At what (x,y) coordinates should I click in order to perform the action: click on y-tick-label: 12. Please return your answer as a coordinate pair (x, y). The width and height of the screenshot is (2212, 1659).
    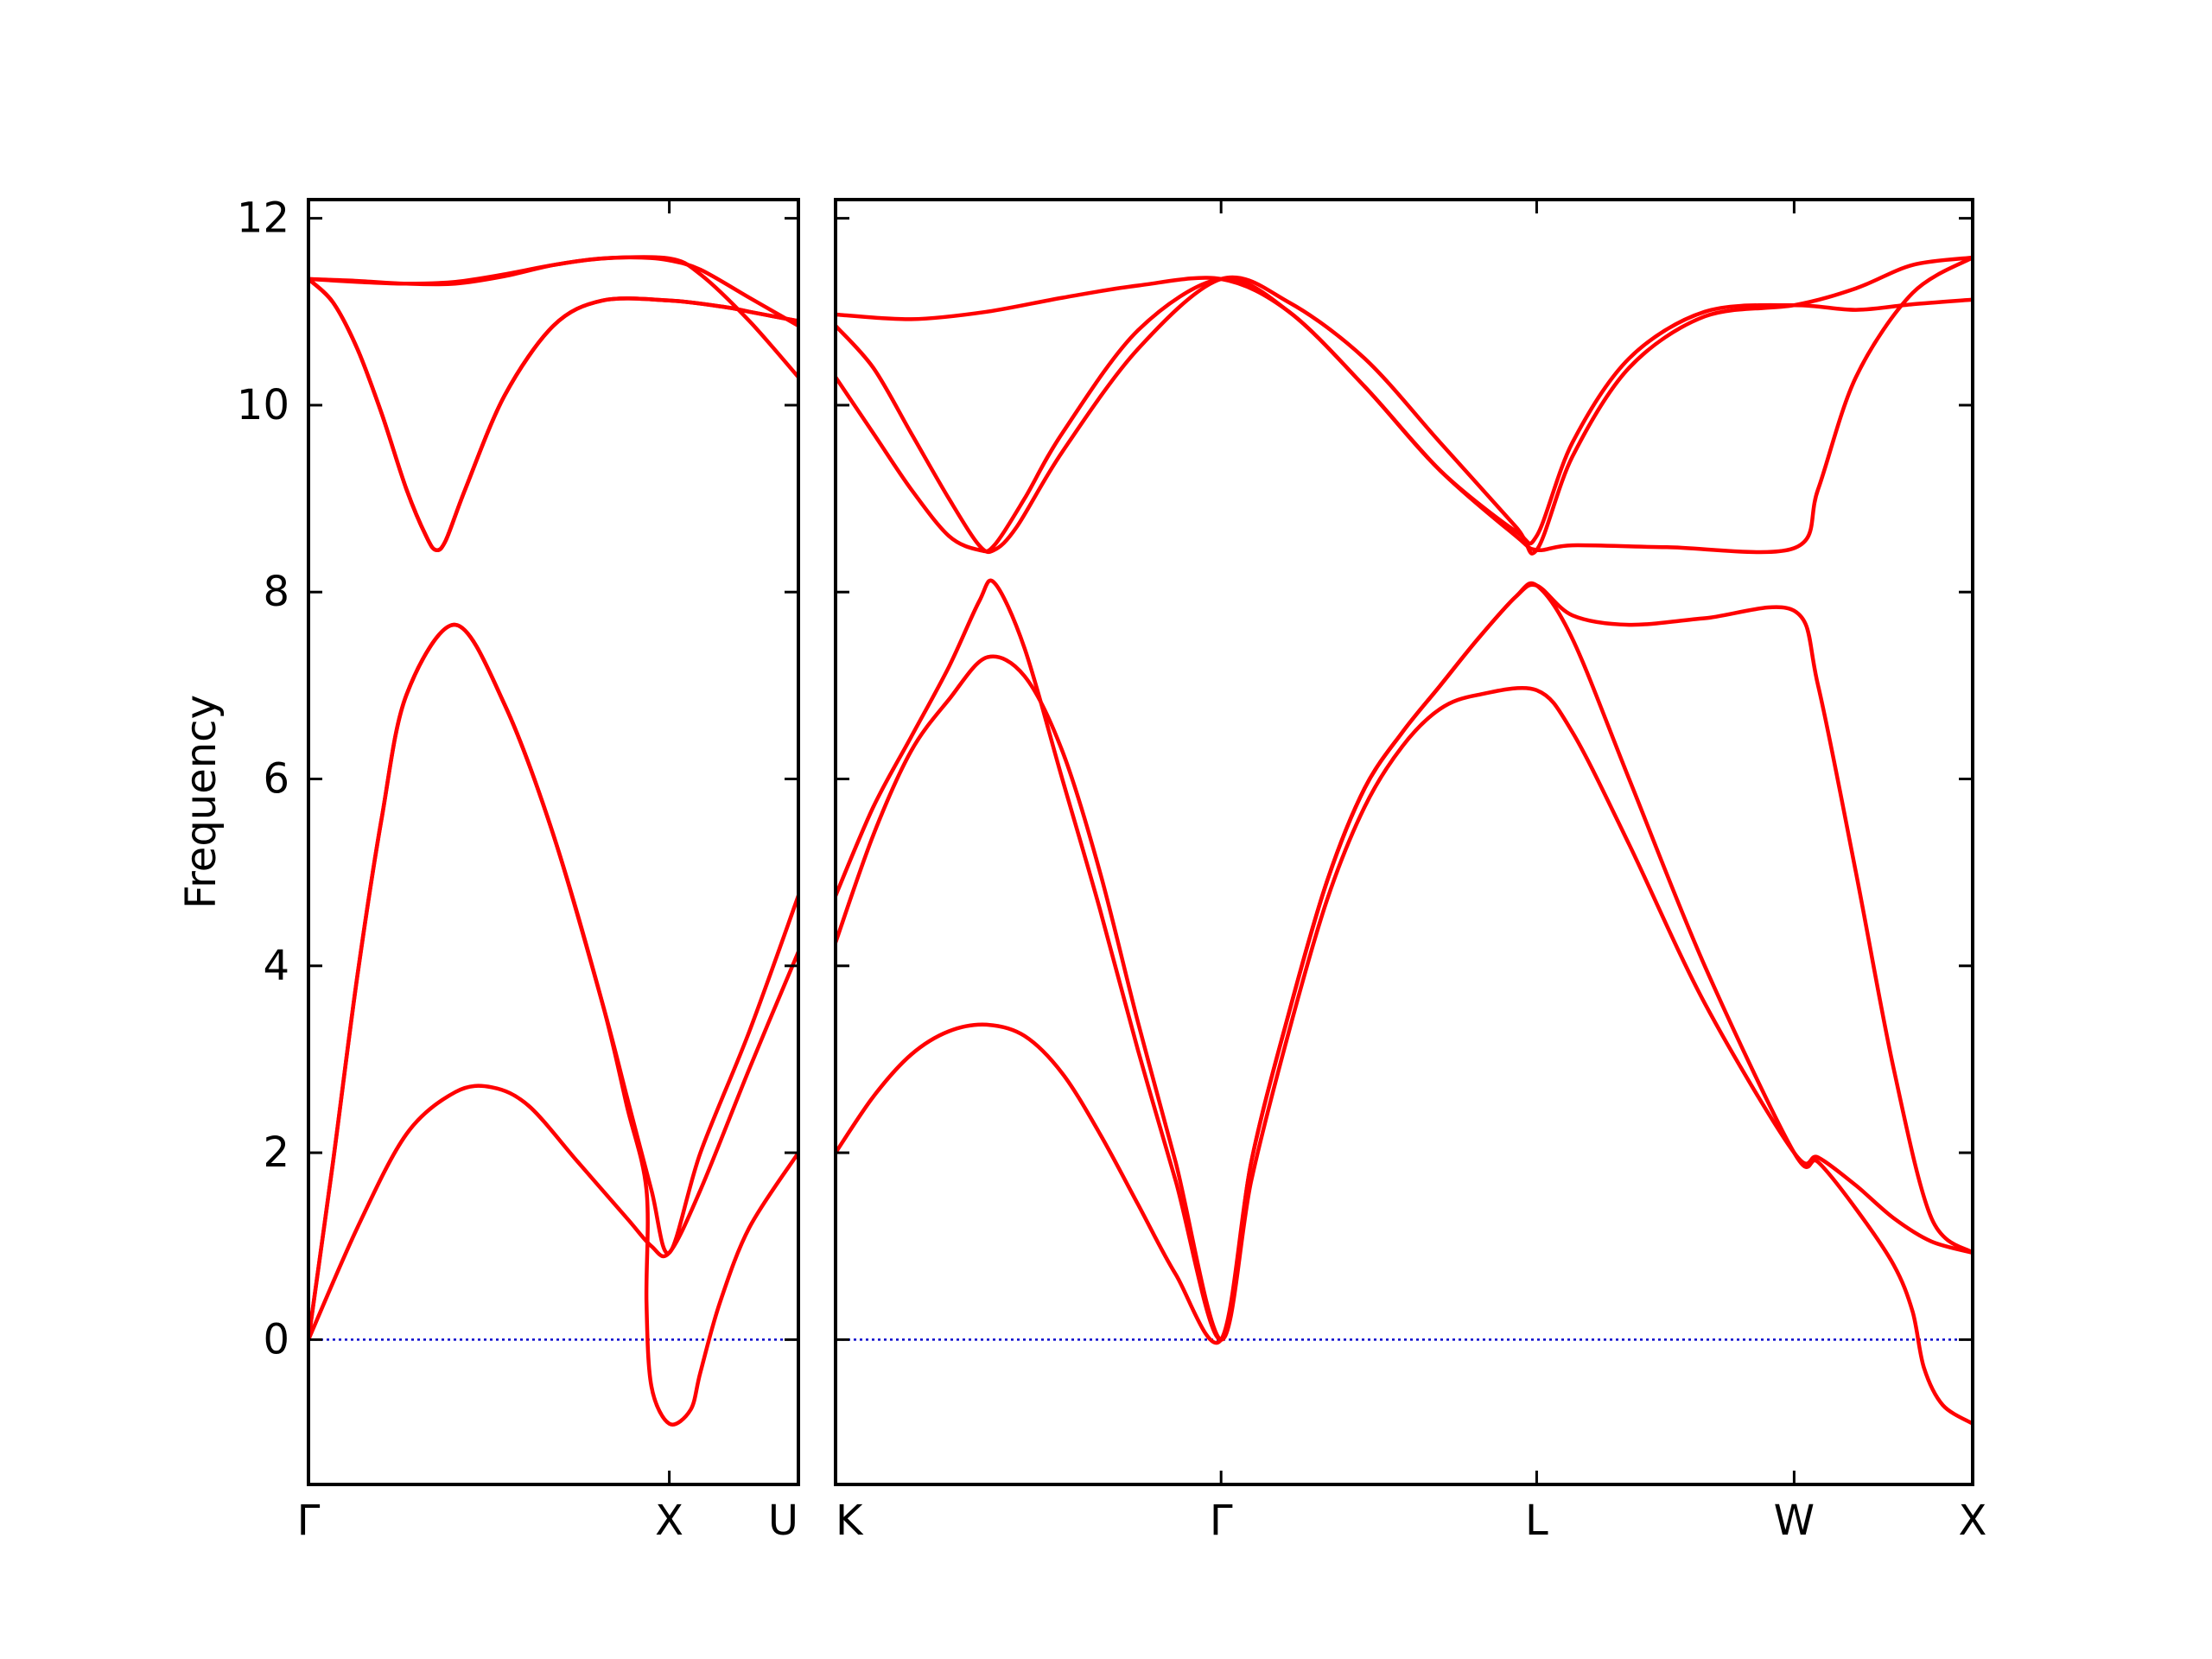
    Looking at the image, I should click on (263, 218).